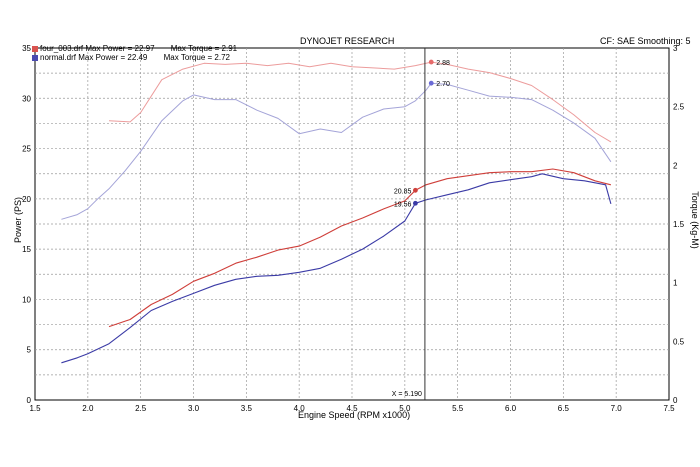 This screenshot has height=467, width=700. Describe the element at coordinates (97, 48) in the screenshot. I see `legend-label-four-003: four_003.drf Max Power = 22.97` at that location.